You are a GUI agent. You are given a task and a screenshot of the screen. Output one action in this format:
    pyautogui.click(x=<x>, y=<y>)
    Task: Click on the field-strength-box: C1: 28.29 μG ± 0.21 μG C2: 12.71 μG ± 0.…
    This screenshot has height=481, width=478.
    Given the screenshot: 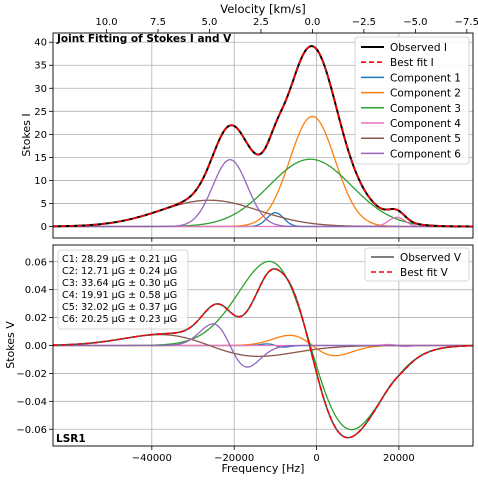 What is the action you would take?
    pyautogui.click(x=123, y=289)
    